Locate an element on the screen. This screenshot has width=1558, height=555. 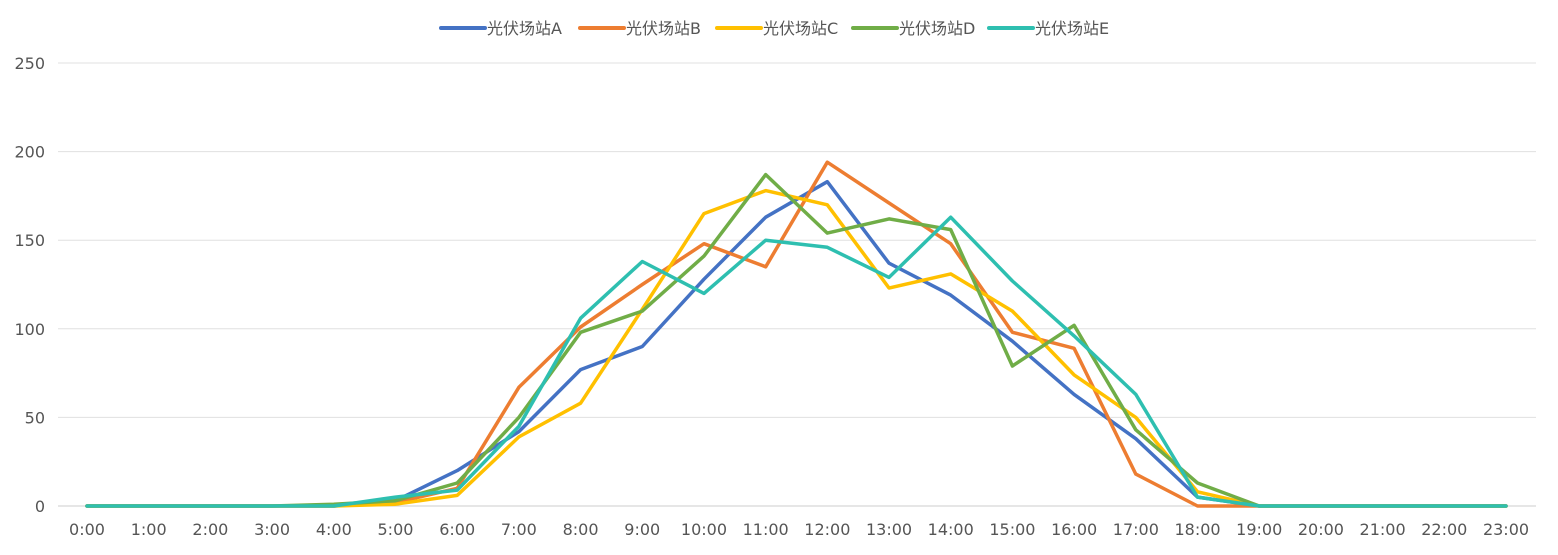
legend-item-b: 光伏场站B is located at coordinates (639, 28).